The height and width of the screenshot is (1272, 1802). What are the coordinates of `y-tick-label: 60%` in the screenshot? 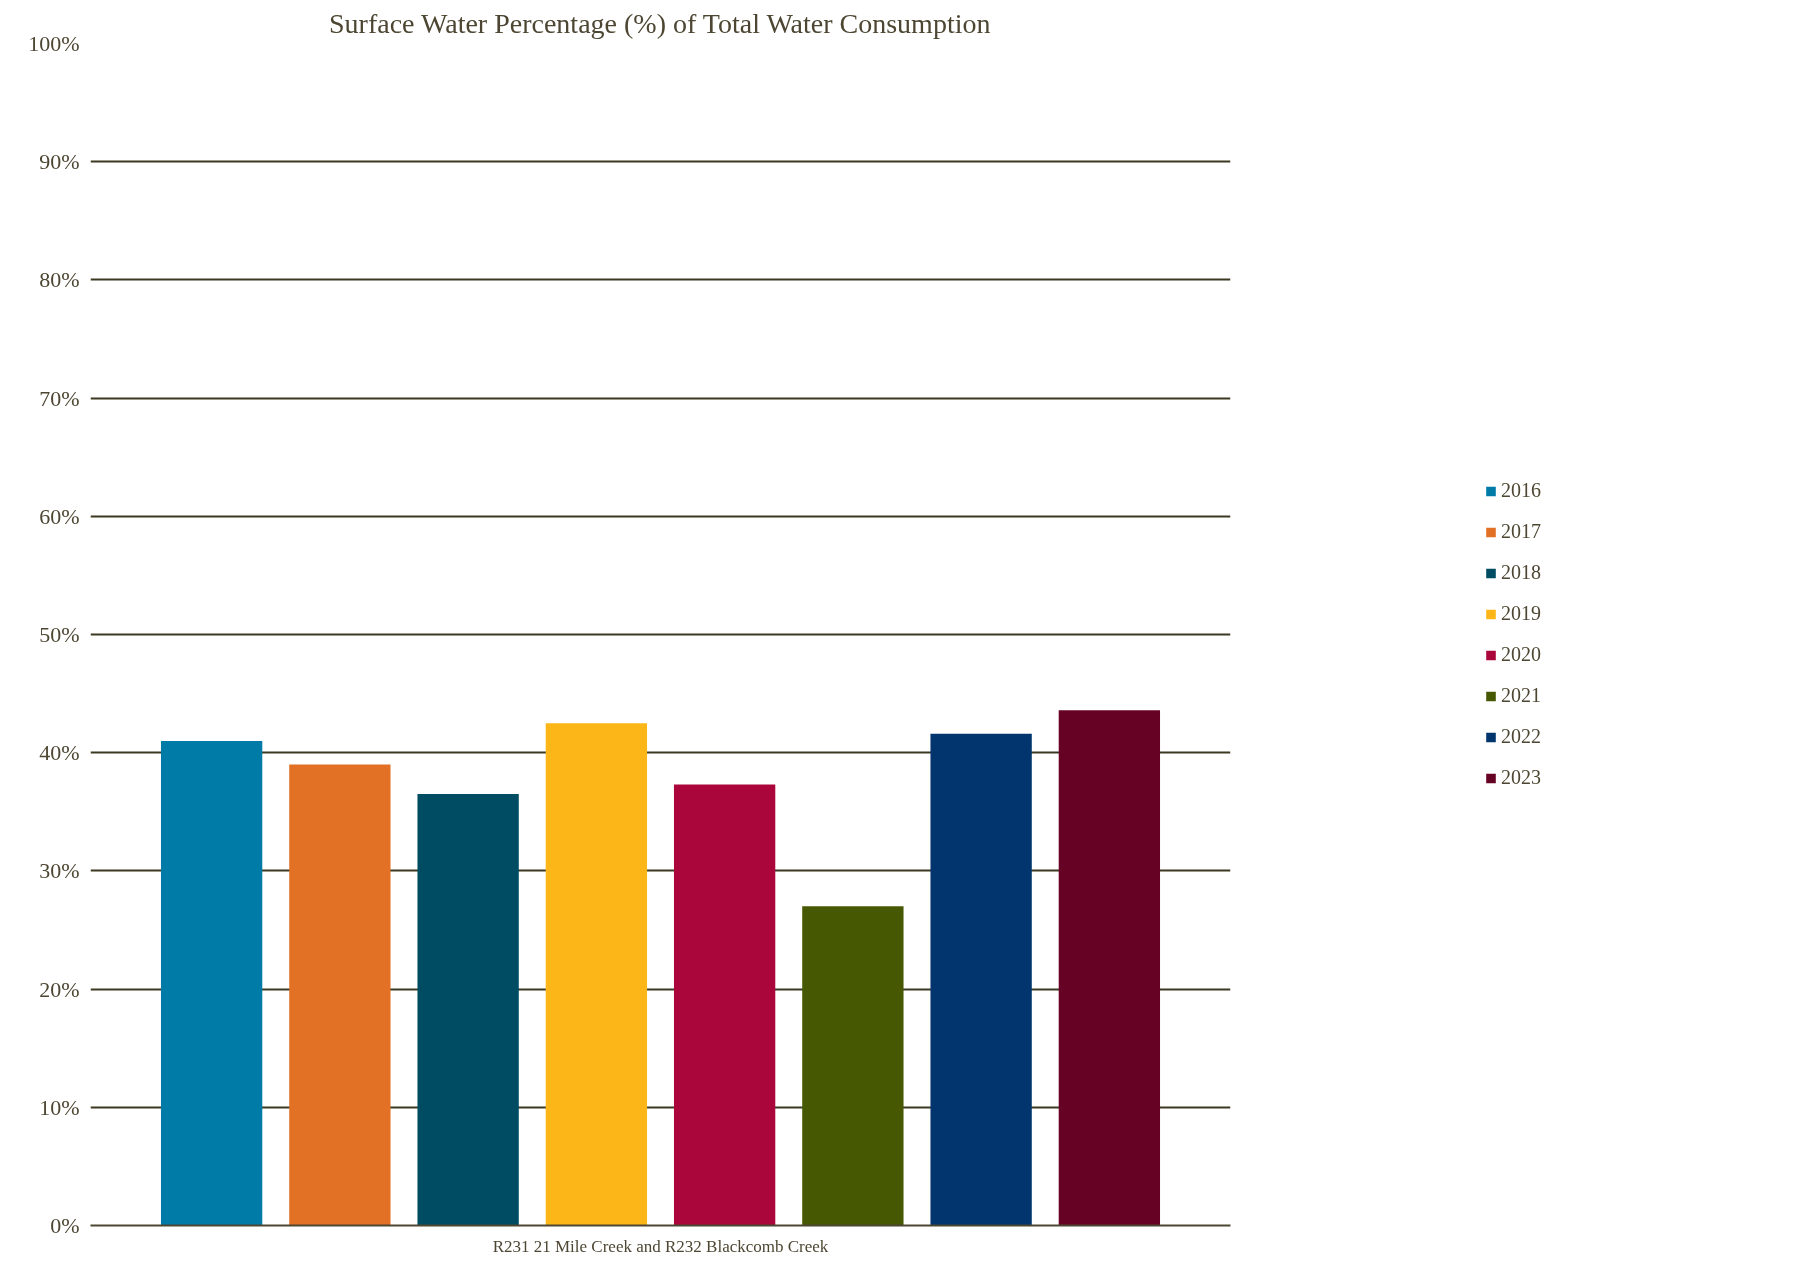 It's located at (59, 516).